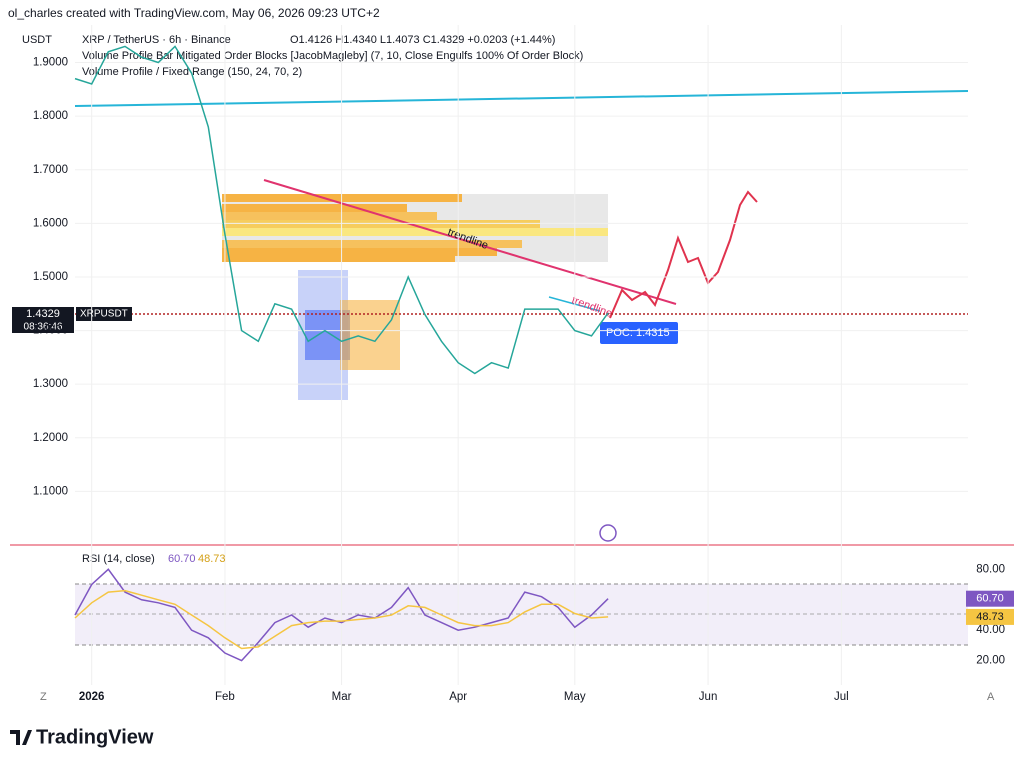 Image resolution: width=1024 pixels, height=764 pixels. What do you see at coordinates (43, 314) in the screenshot?
I see `price-tag-text: 1.4329` at bounding box center [43, 314].